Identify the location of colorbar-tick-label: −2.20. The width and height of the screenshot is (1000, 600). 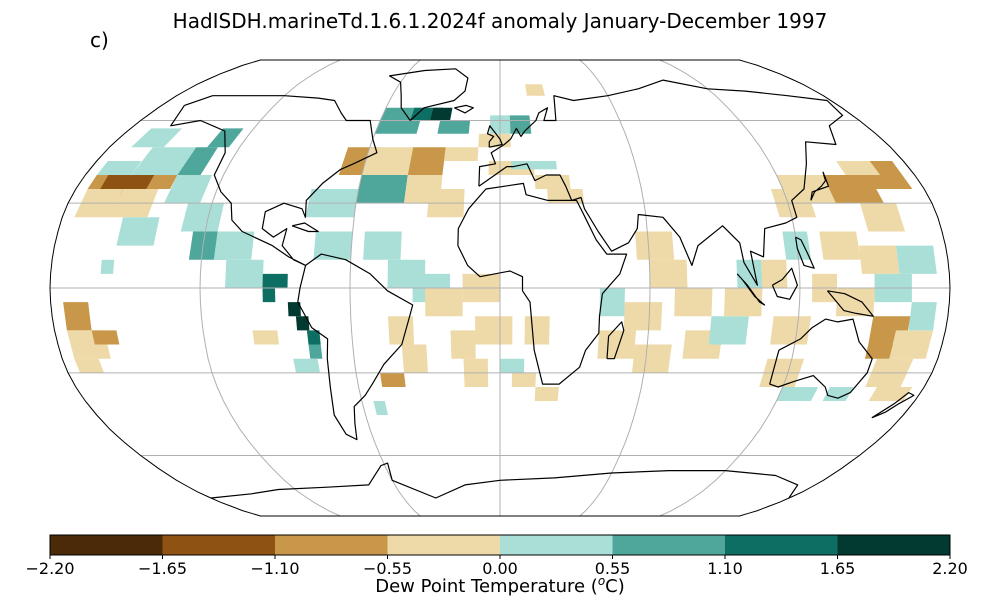
(50, 568).